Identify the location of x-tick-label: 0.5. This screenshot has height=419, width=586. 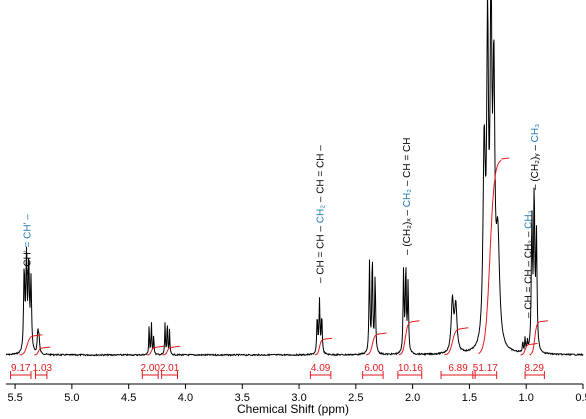
(580, 398).